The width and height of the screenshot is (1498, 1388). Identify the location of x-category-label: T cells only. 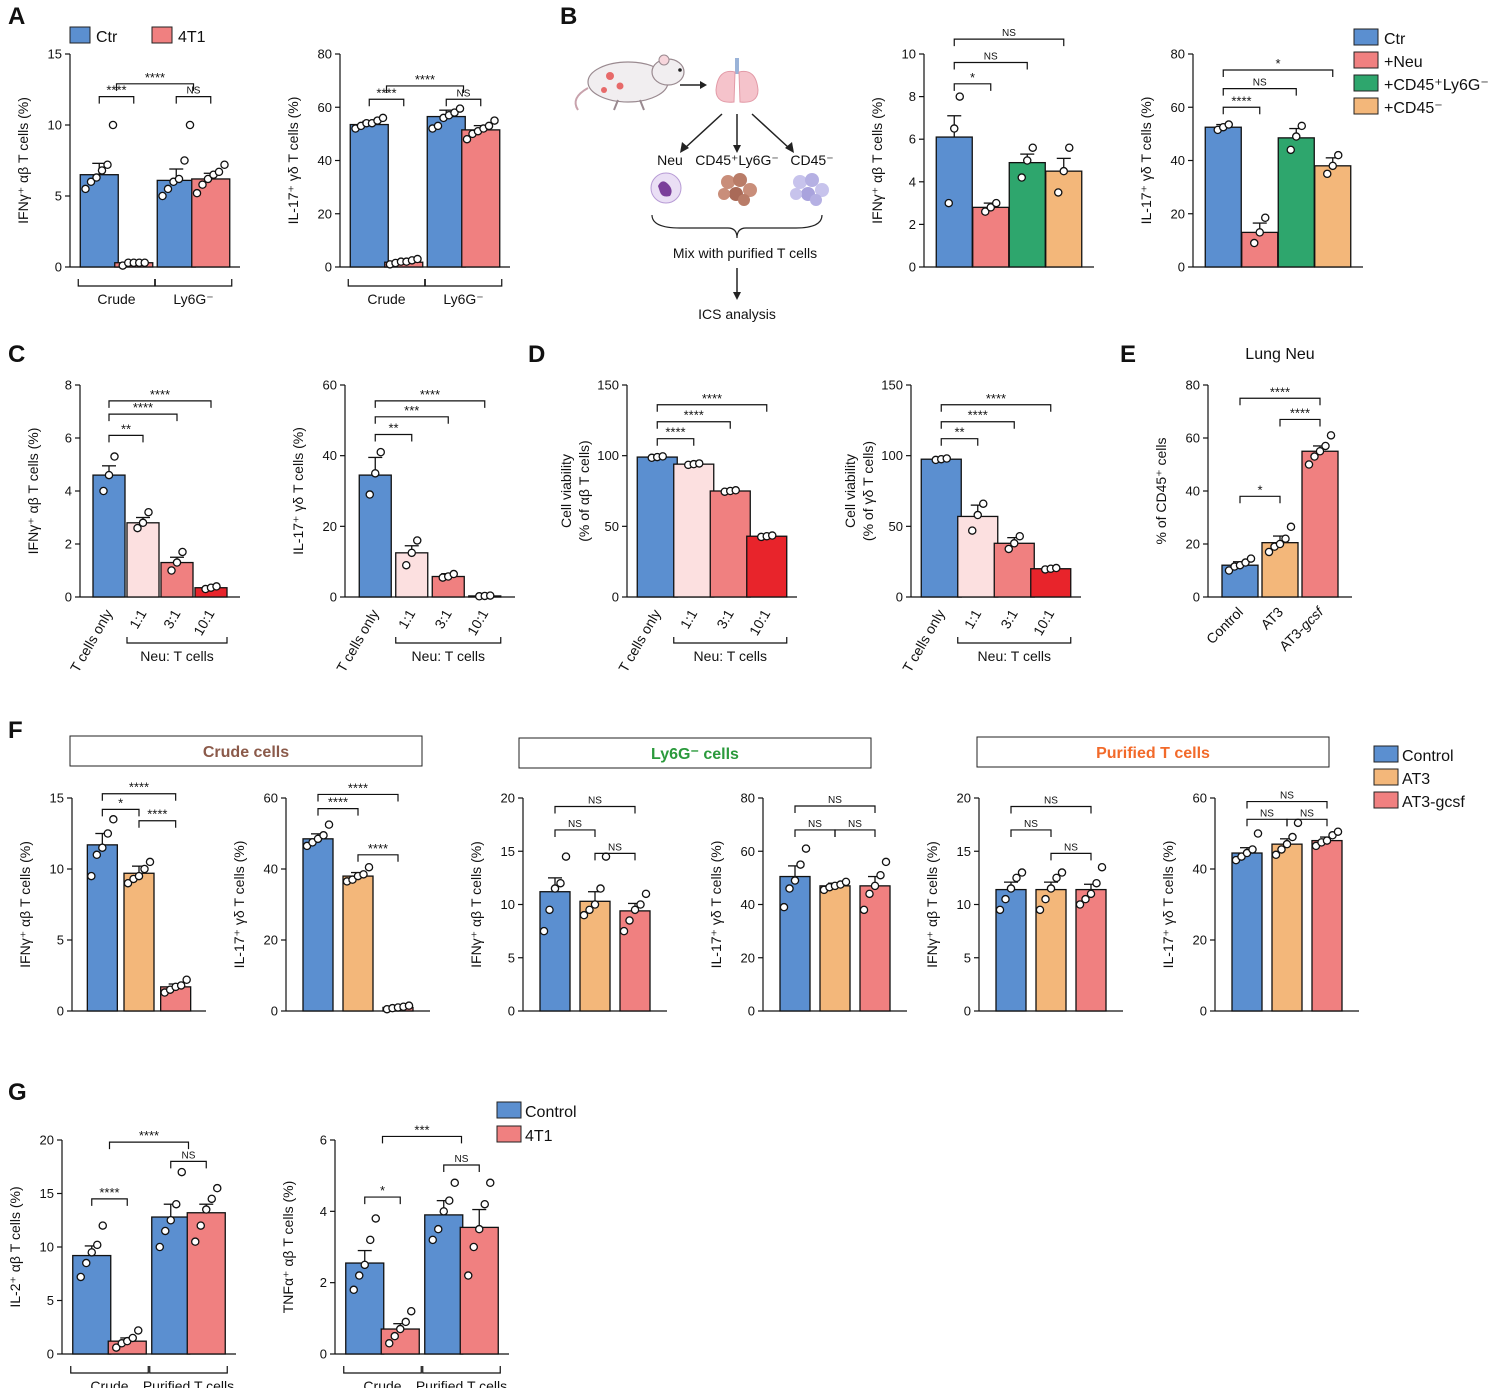
(923, 641).